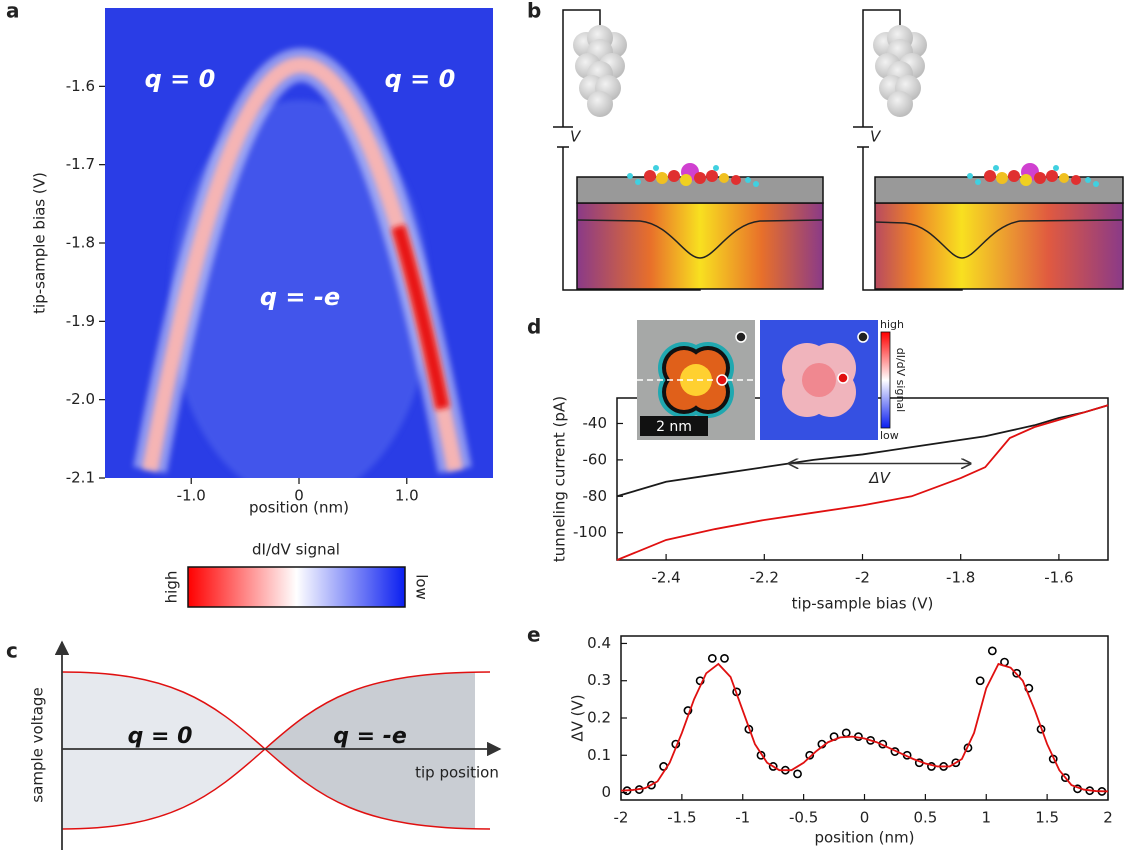 This screenshot has height=853, width=1125. I want to click on x-tick-label: -1, so click(742, 818).